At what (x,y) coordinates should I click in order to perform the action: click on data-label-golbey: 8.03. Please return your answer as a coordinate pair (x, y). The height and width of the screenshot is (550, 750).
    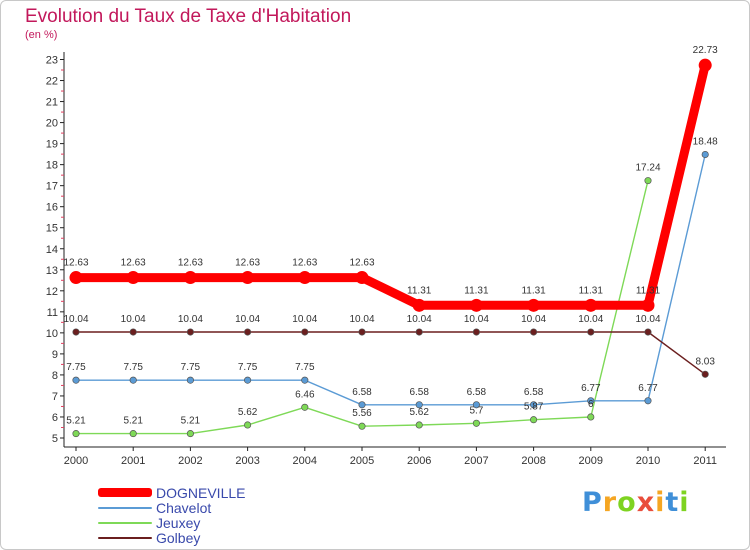
    Looking at the image, I should click on (705, 361).